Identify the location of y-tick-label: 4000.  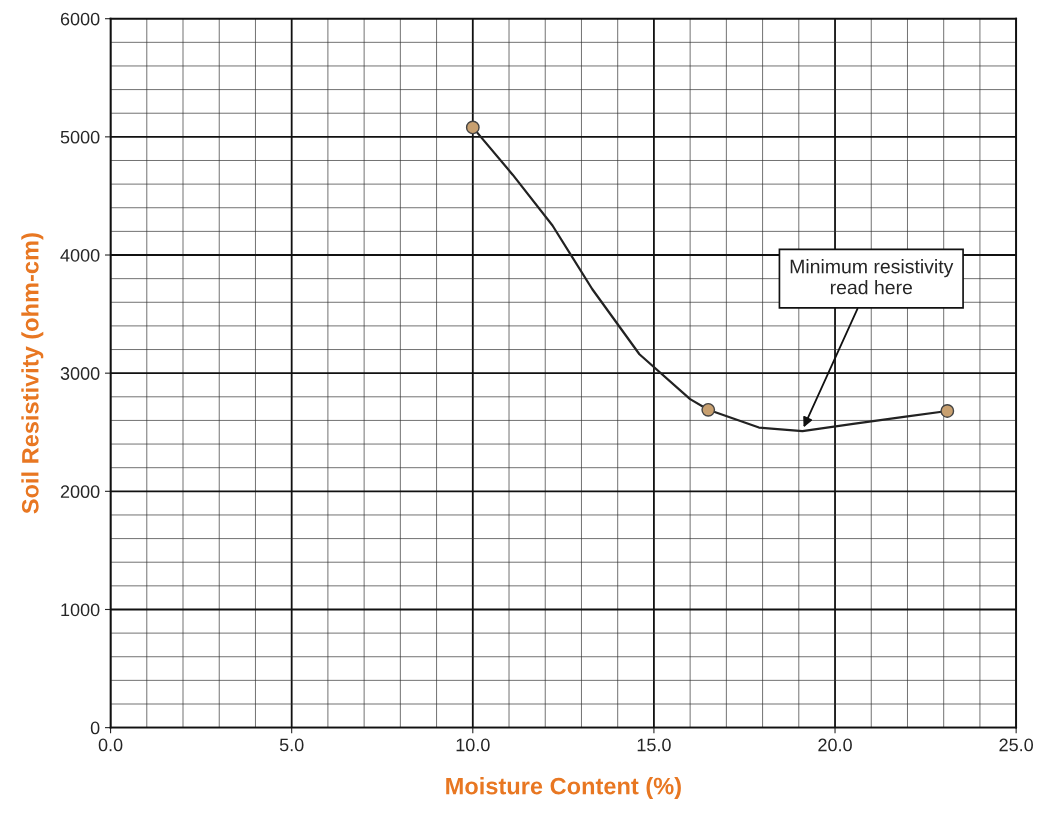
(80, 255).